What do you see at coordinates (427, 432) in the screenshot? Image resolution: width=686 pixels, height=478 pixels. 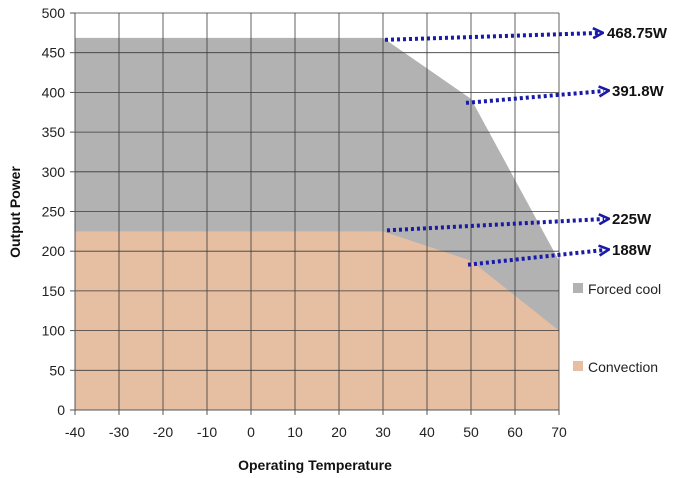 I see `x-tick-label: 40` at bounding box center [427, 432].